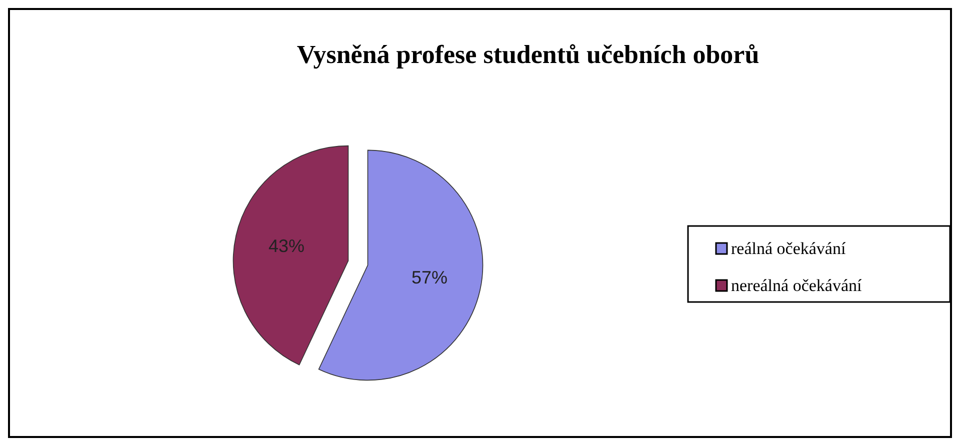 The width and height of the screenshot is (960, 446). I want to click on data-label: 57%, so click(429, 278).